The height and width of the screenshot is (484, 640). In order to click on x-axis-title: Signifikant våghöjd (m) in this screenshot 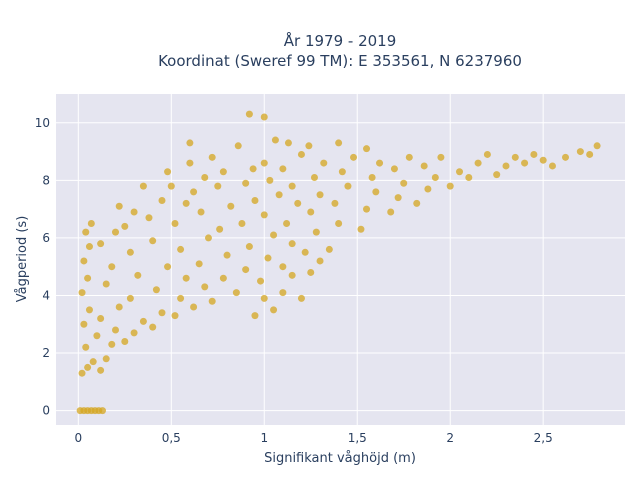, I will do `click(340, 458)`.